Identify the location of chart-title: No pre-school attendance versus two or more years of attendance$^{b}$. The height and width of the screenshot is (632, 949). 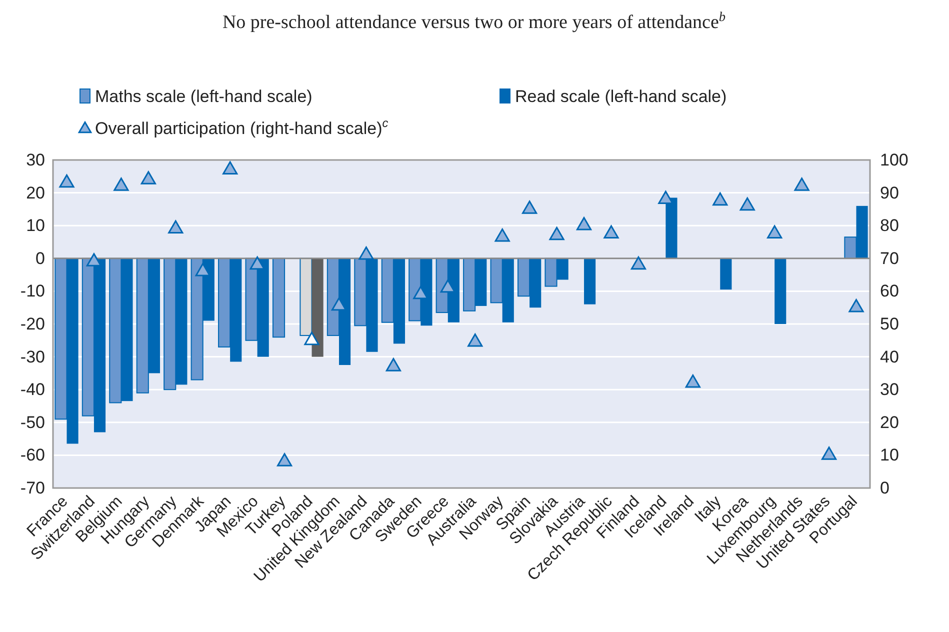
(474, 20).